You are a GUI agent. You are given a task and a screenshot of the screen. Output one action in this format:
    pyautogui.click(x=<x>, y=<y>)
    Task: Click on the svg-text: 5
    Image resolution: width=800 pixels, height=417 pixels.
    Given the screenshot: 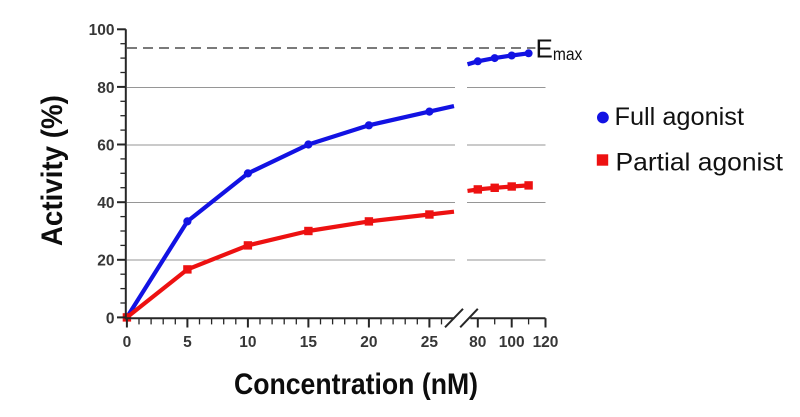 What is the action you would take?
    pyautogui.click(x=187, y=342)
    